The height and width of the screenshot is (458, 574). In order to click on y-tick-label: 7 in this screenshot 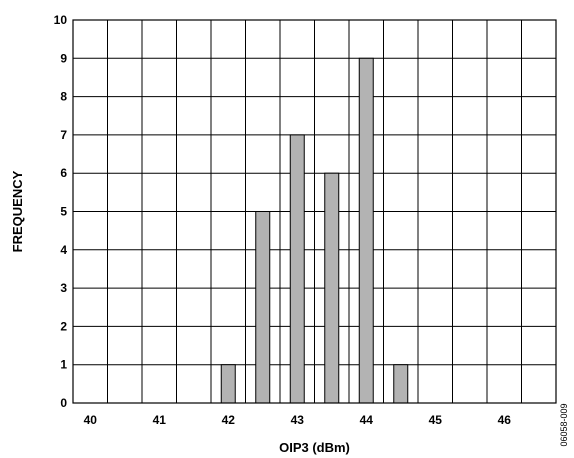, I will do `click(63, 135)`.